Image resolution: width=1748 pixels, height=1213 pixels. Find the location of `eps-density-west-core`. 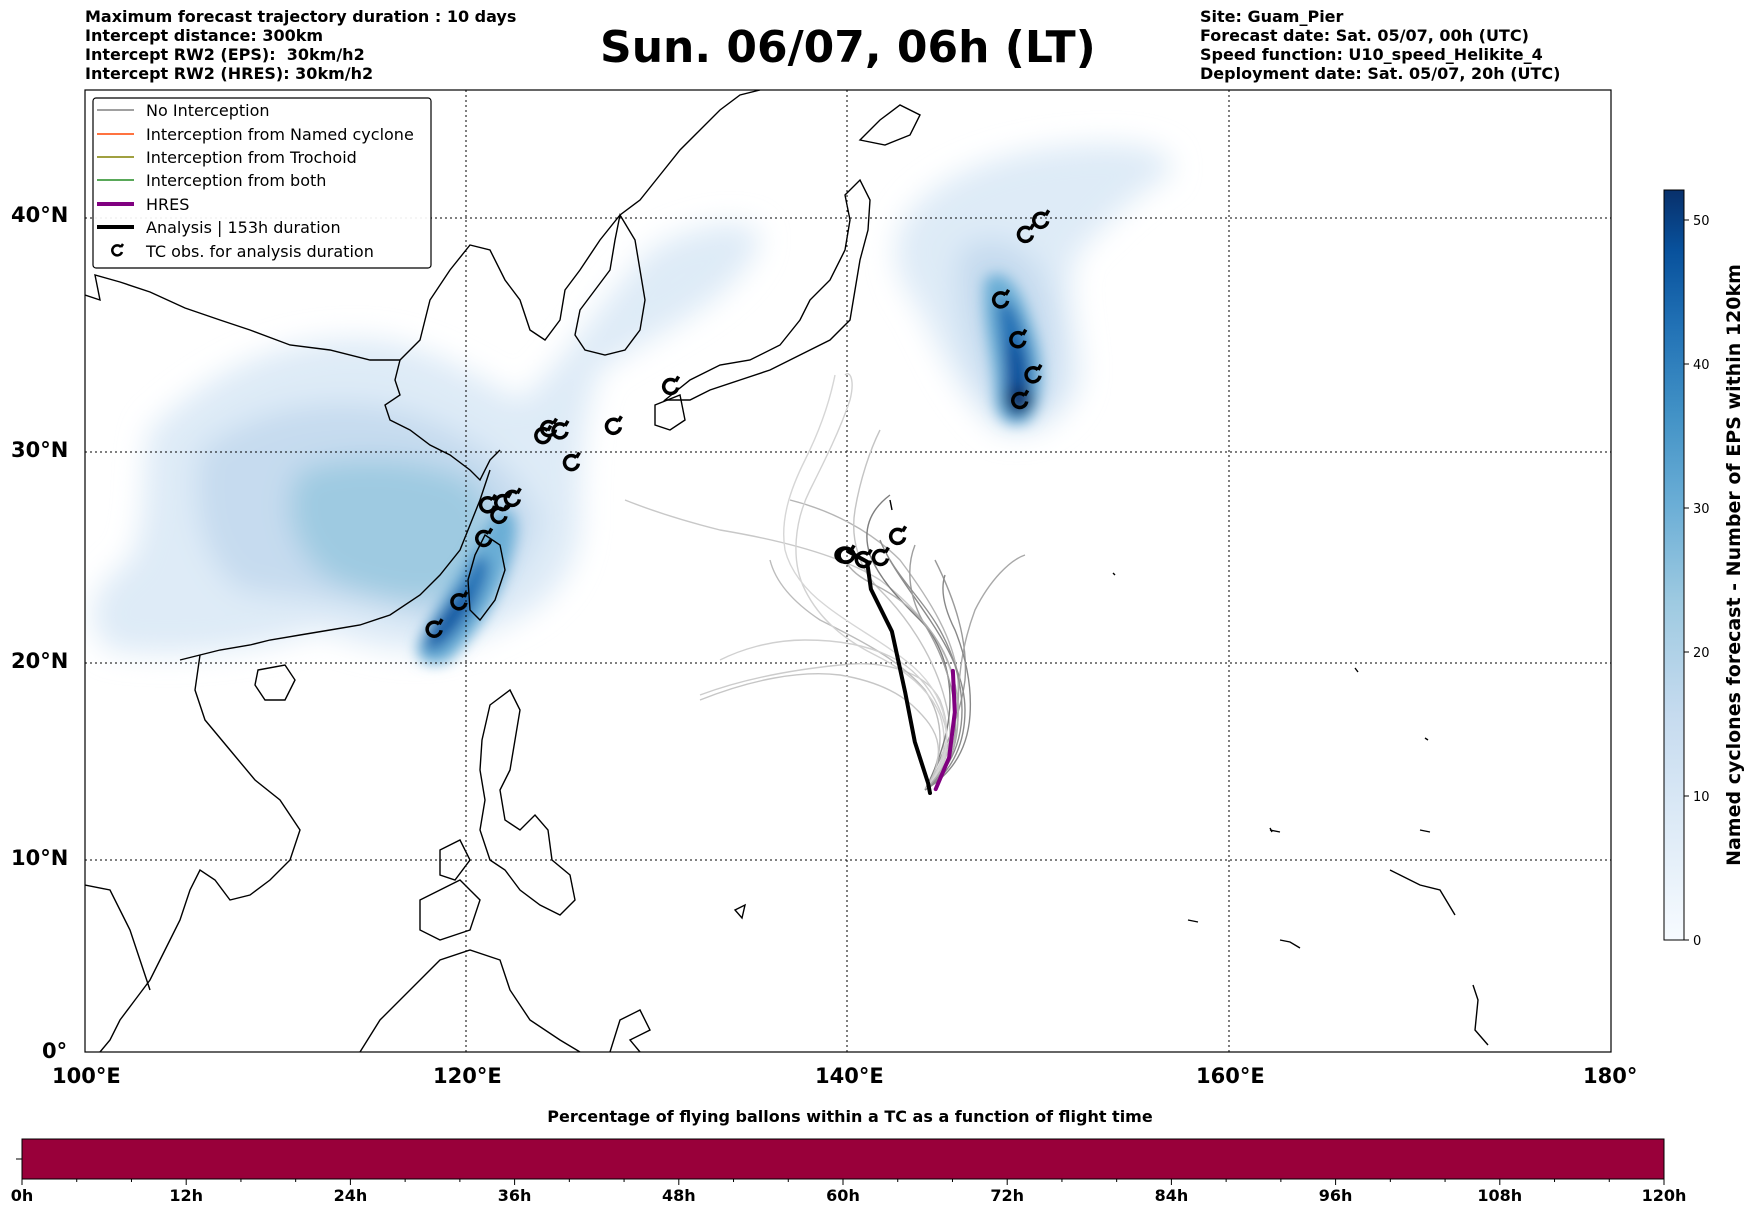

eps-density-west-core is located at coordinates (466, 586).